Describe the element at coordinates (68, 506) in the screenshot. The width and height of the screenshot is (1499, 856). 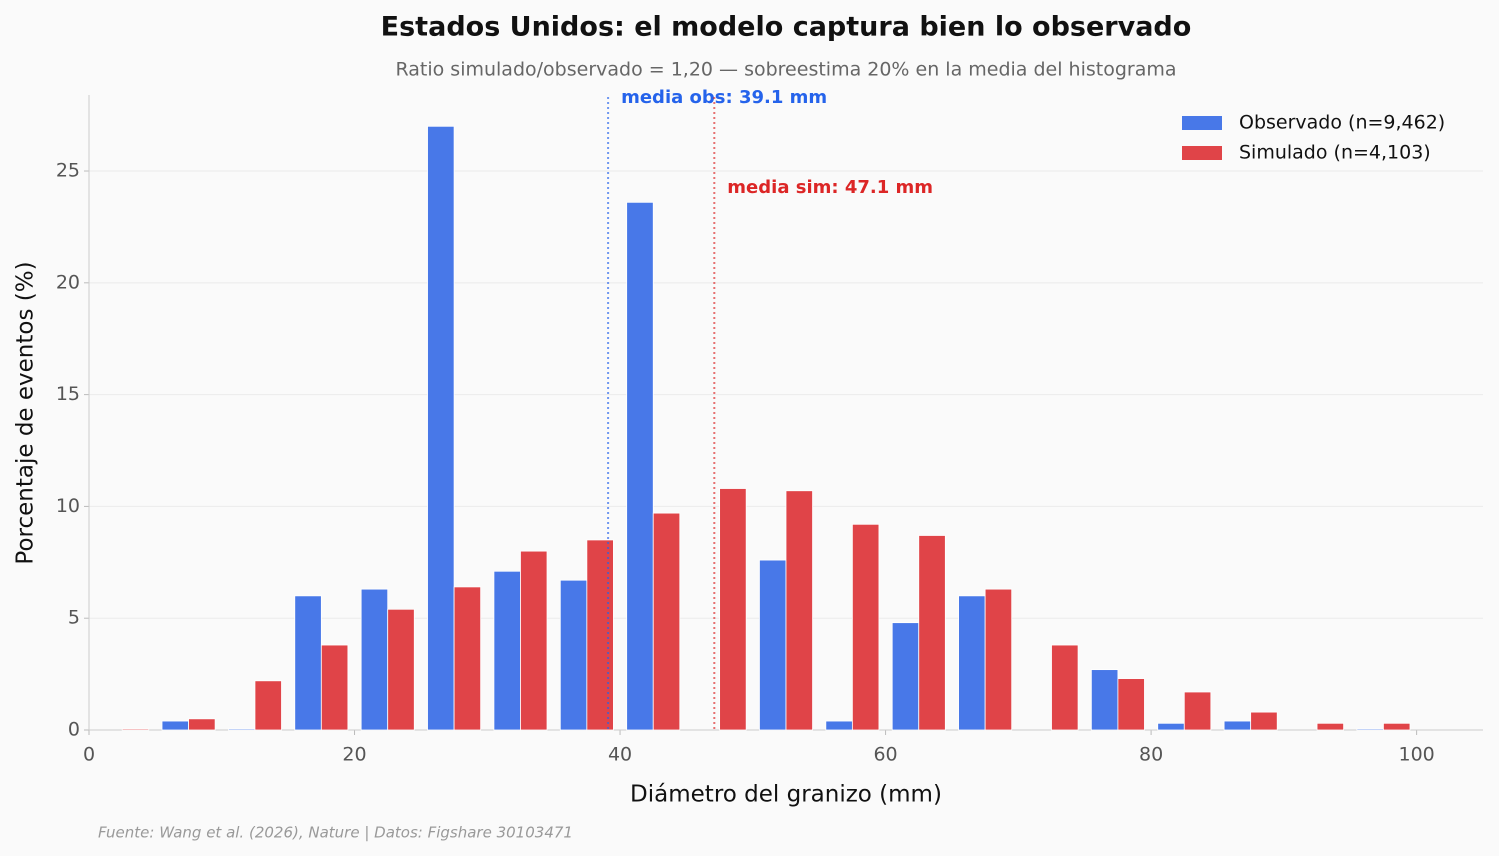
I see `y-tick-label: 10` at that location.